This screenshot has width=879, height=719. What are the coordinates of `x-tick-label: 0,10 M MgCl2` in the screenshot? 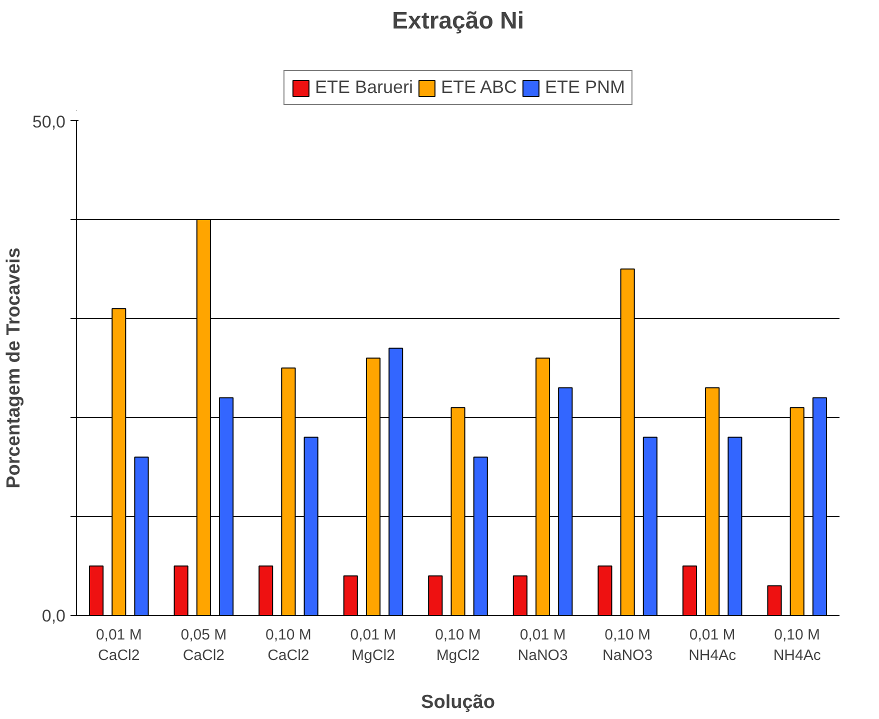 It's located at (458, 645).